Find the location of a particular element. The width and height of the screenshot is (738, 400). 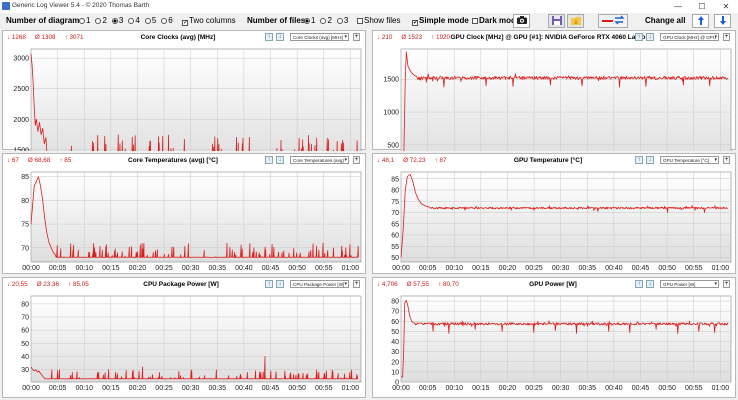

close-button: ✕ is located at coordinates (726, 6).